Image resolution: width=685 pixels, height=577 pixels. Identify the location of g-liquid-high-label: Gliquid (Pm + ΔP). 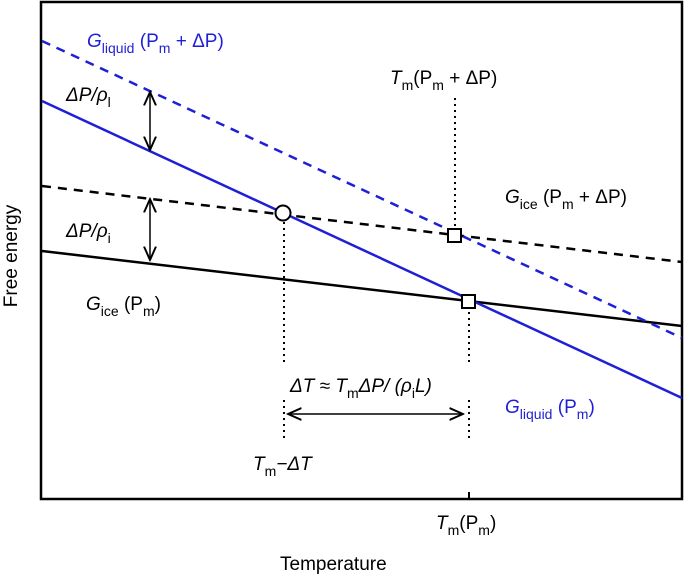
(155, 43).